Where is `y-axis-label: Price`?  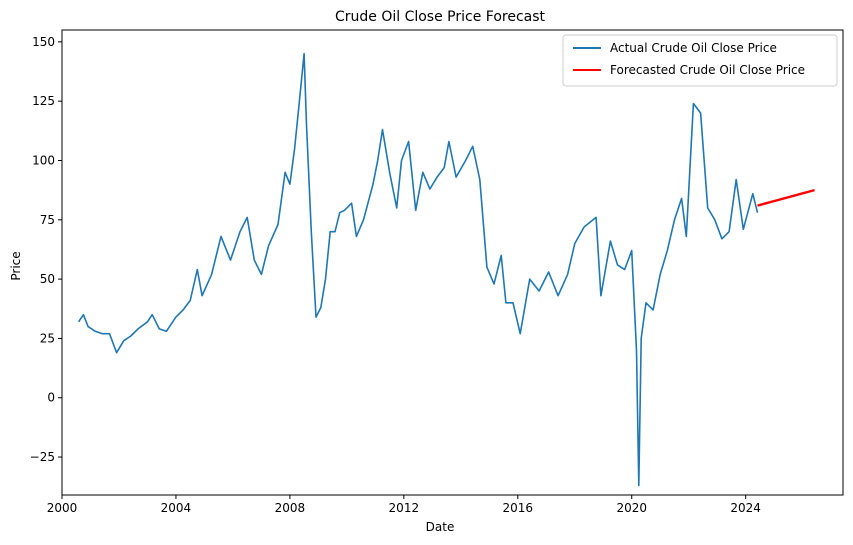
y-axis-label: Price is located at coordinates (16, 265).